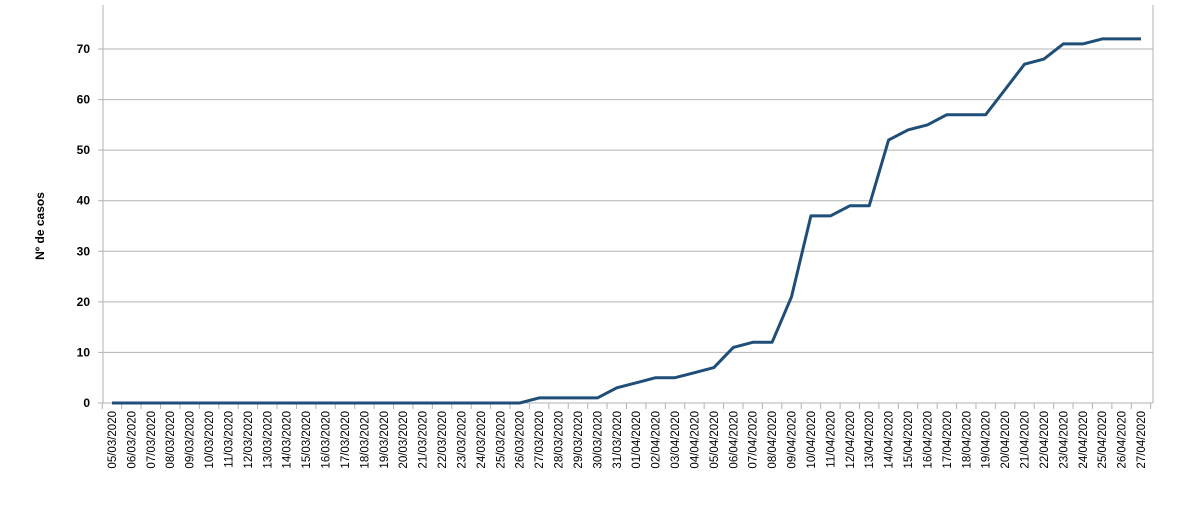  What do you see at coordinates (793, 440) in the screenshot?
I see `x-tick-label: 09/04/2020` at bounding box center [793, 440].